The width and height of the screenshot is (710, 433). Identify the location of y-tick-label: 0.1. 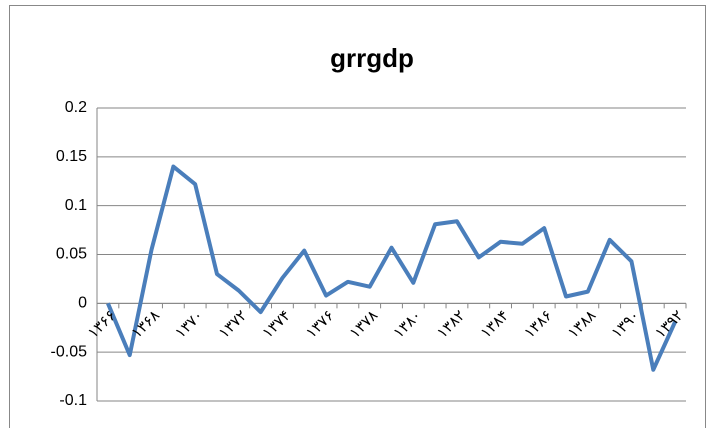
(76, 205).